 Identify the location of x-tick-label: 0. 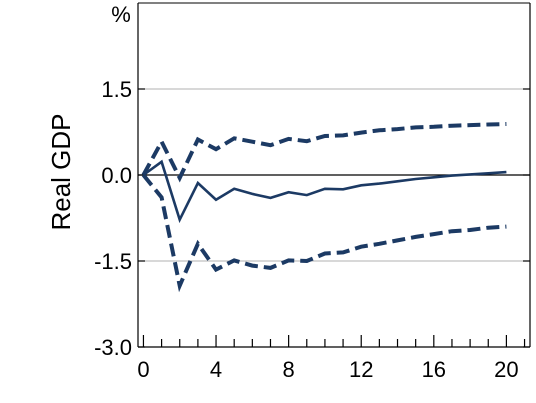
(143, 369).